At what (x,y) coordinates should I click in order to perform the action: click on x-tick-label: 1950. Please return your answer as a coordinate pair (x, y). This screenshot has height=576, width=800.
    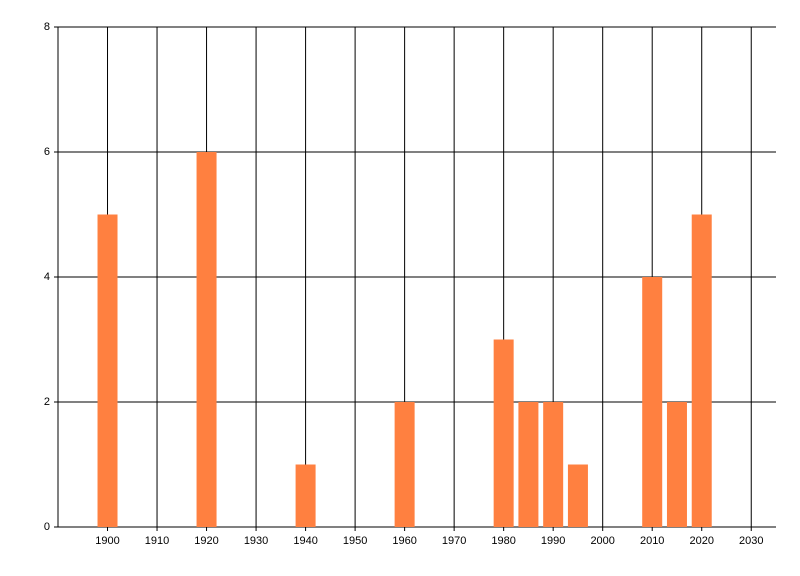
    Looking at the image, I should click on (355, 541).